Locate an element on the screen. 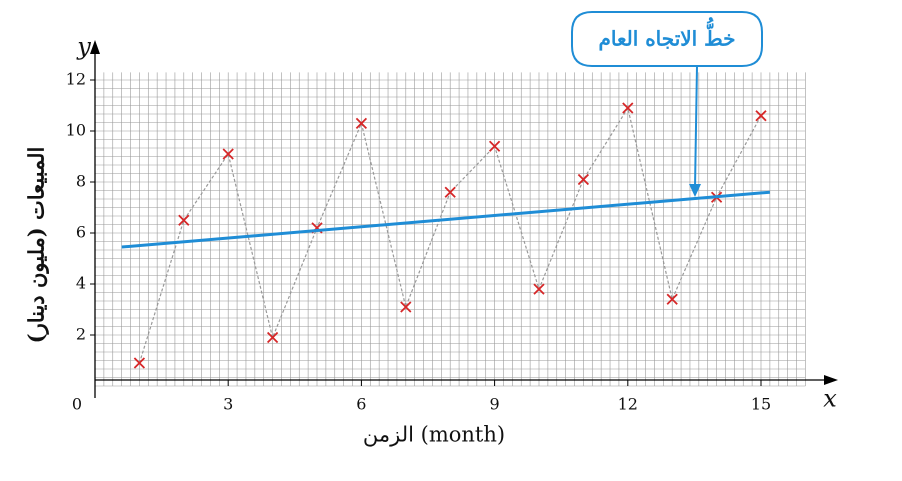 The width and height of the screenshot is (902, 481). x-tick-label: 3 is located at coordinates (228, 404).